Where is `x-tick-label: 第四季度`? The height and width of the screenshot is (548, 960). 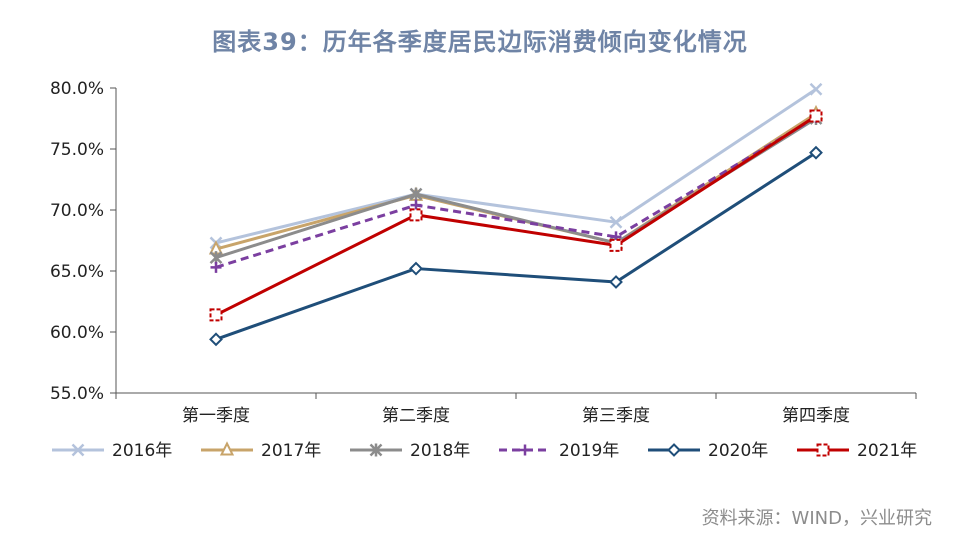 x-tick-label: 第四季度 is located at coordinates (816, 416).